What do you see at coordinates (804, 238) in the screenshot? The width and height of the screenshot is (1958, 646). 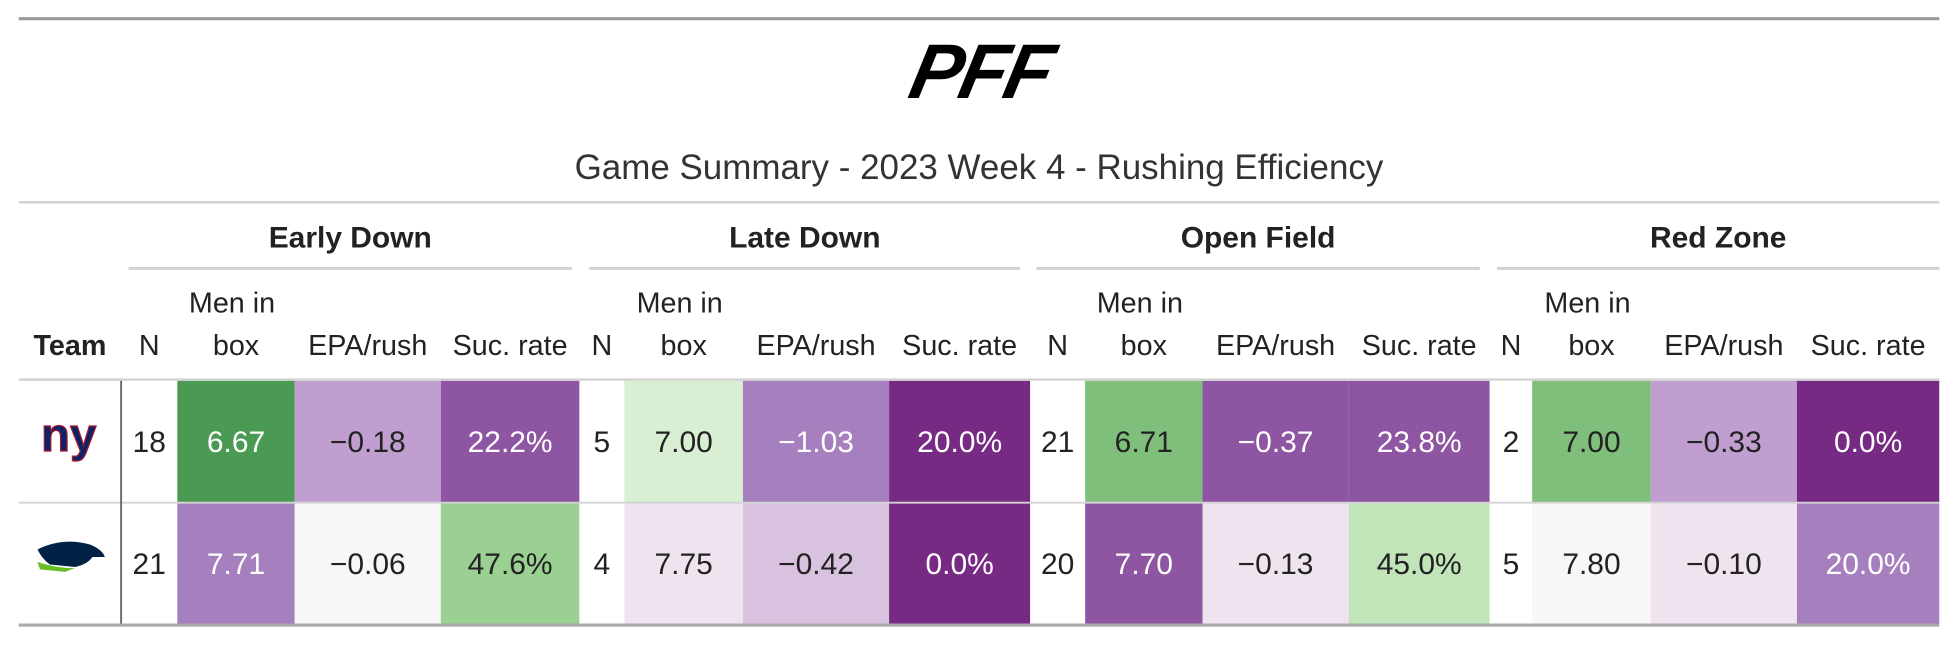 I see `group-header: Late Down` at bounding box center [804, 238].